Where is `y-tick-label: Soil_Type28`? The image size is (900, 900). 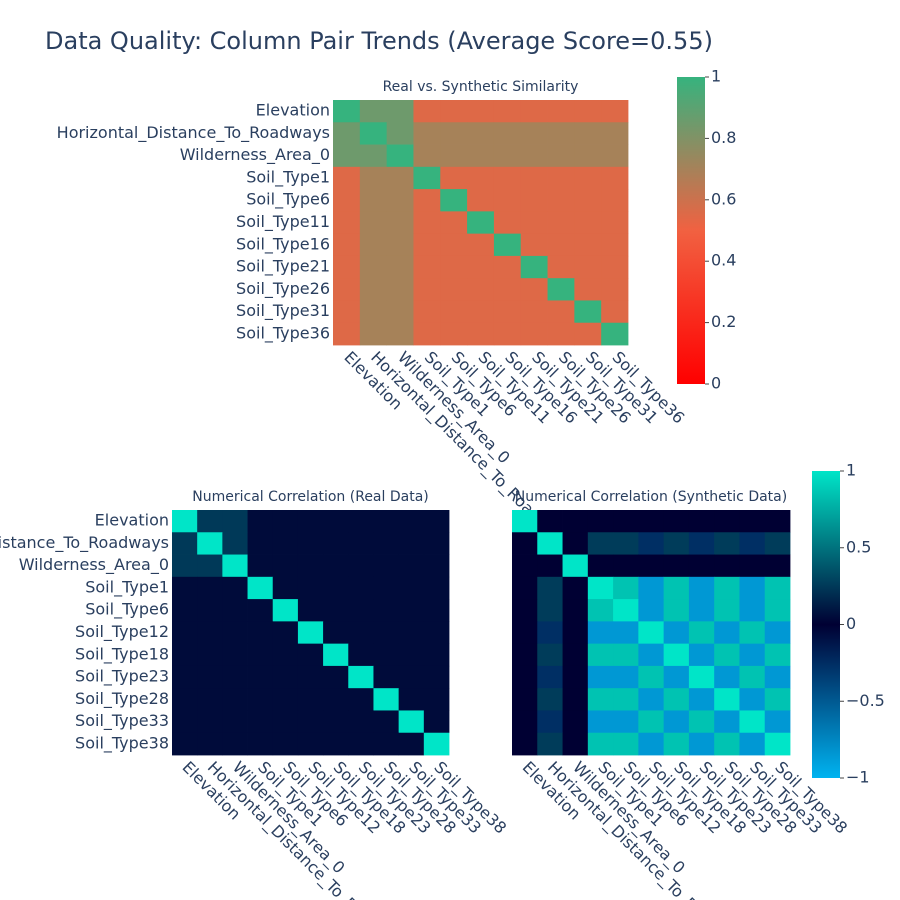 y-tick-label: Soil_Type28 is located at coordinates (122, 699).